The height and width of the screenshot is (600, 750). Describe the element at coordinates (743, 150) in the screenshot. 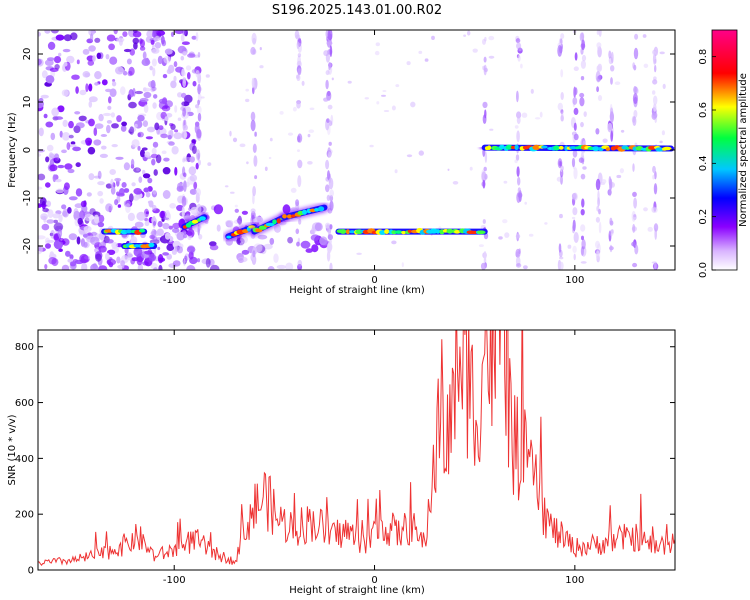

I see `colorbar-label: Normalized spectral amplitude` at that location.